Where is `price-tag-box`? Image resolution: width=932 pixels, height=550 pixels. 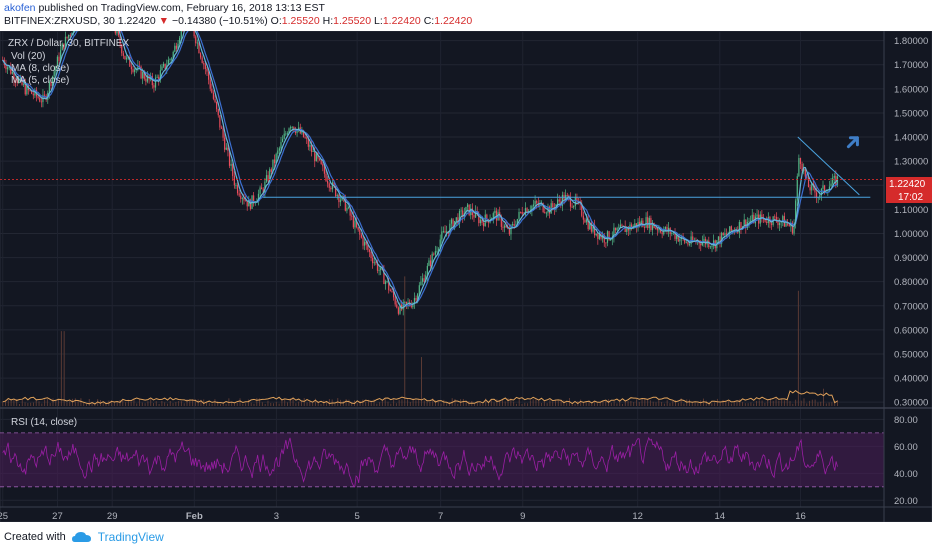
price-tag-box is located at coordinates (909, 183).